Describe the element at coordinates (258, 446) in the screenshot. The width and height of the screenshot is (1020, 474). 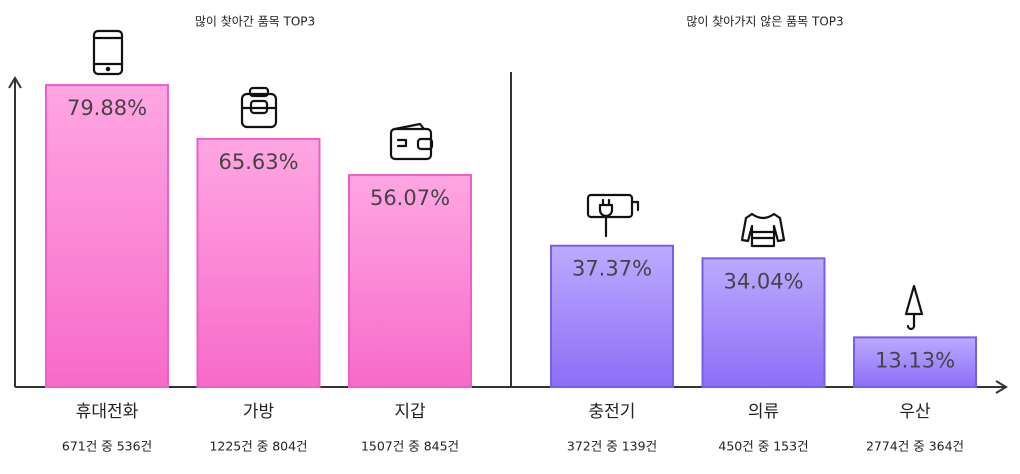
I see `count-label: 1225건 중 804건` at that location.